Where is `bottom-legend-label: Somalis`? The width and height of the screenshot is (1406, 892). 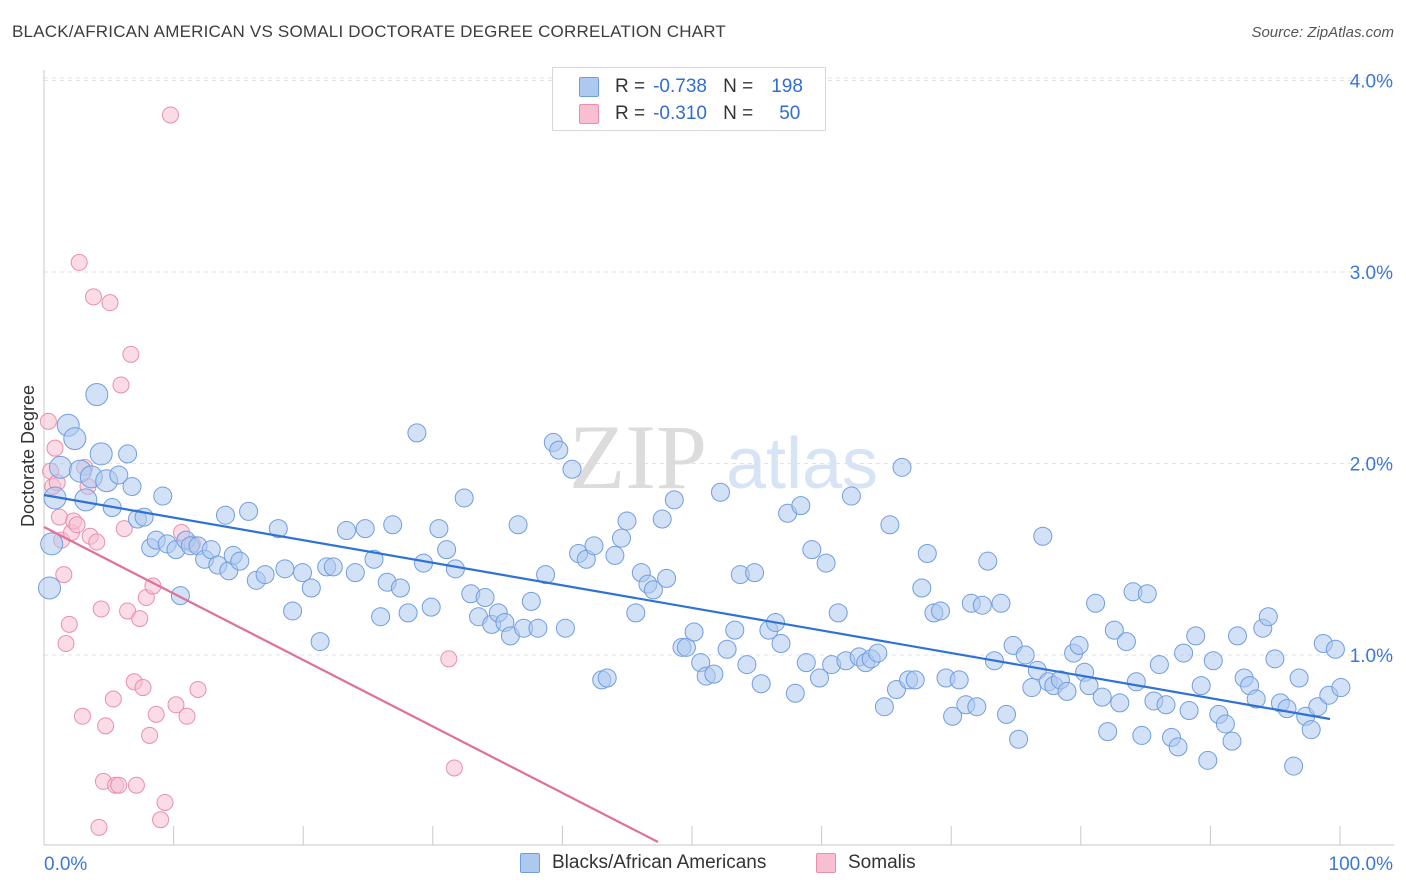
bottom-legend-label: Somalis is located at coordinates (882, 862).